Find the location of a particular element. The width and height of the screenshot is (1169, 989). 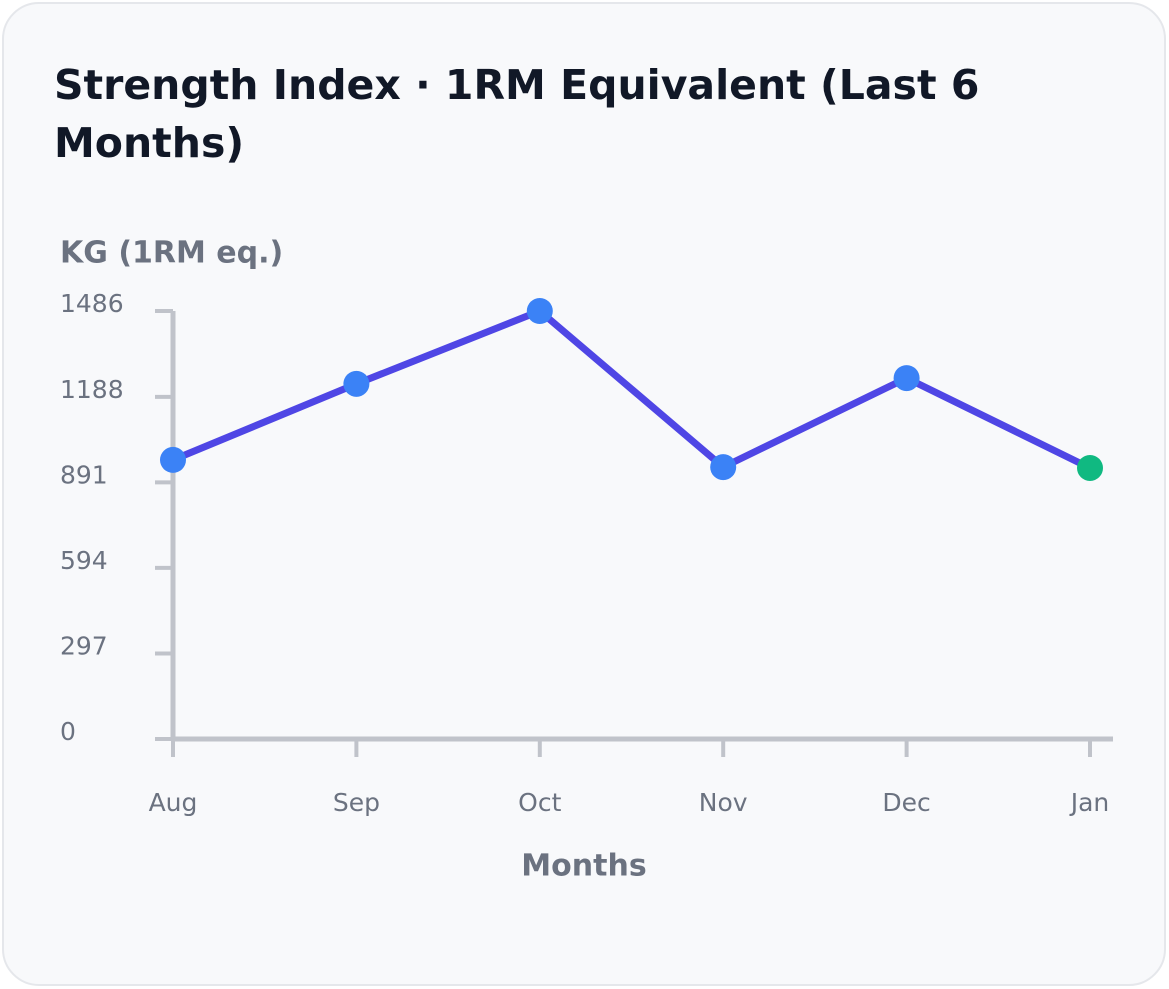

x-tick-label: Nov is located at coordinates (723, 802).